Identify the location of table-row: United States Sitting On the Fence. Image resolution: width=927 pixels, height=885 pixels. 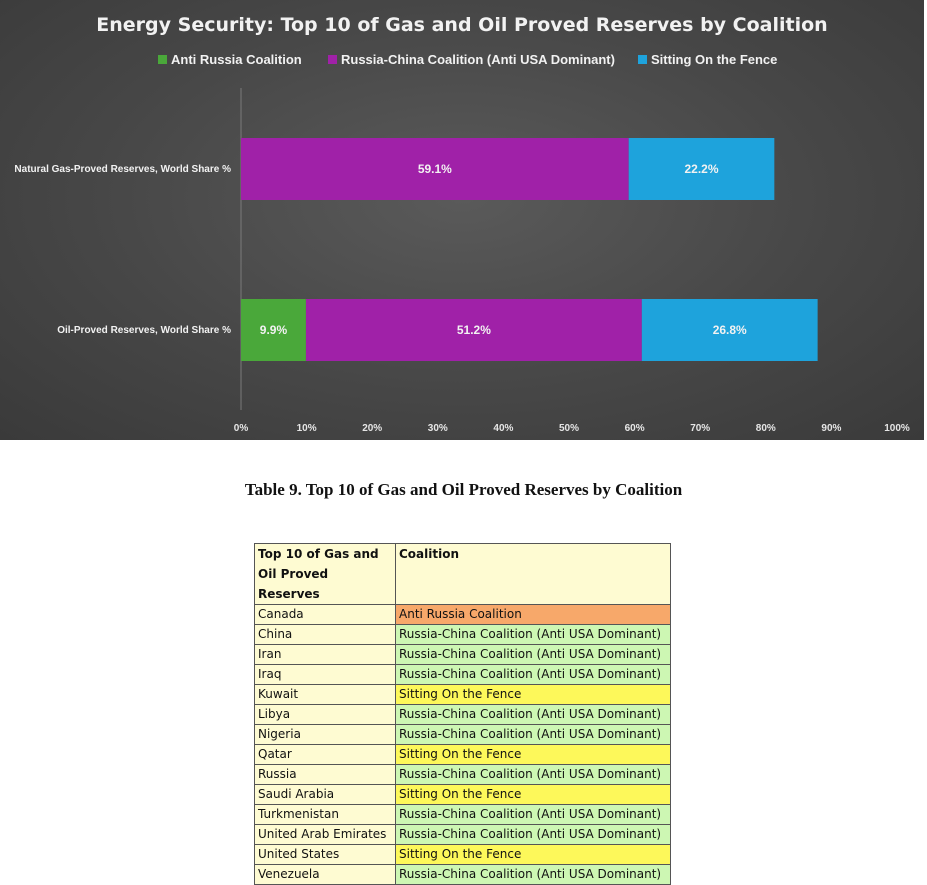
(462, 854).